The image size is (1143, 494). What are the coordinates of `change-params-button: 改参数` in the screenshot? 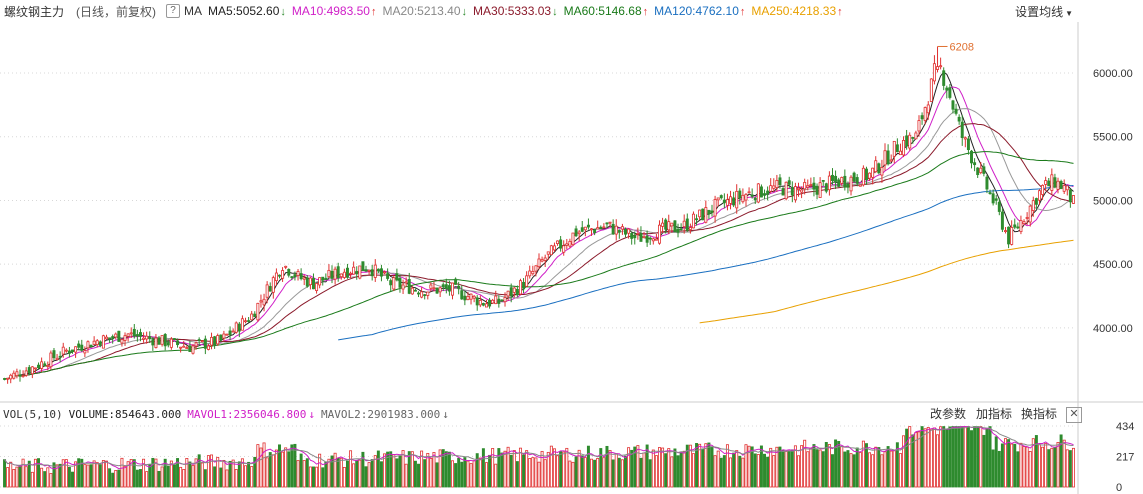 It's located at (948, 414).